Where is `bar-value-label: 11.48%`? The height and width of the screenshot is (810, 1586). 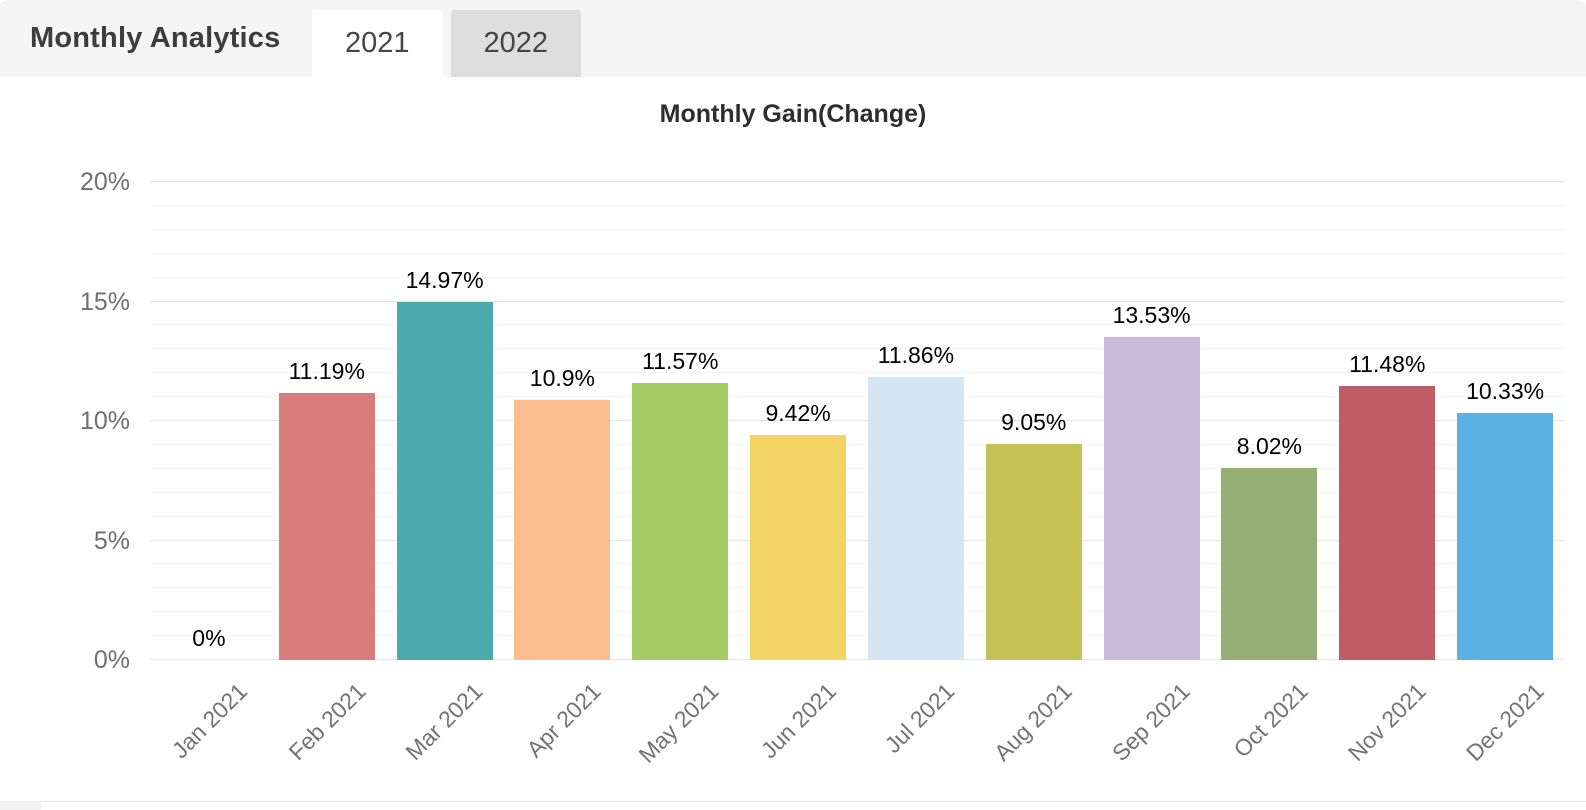
bar-value-label: 11.48% is located at coordinates (1387, 363).